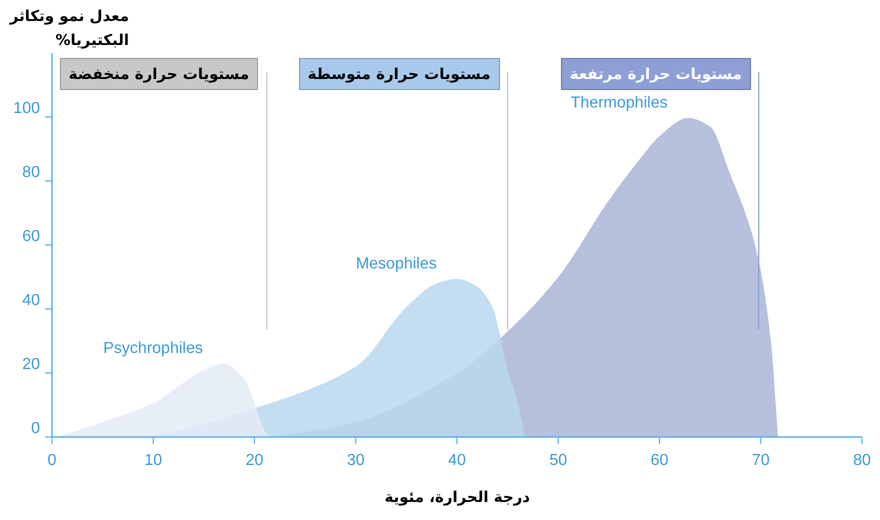  I want to click on series-label: Psychrophiles, so click(153, 348).